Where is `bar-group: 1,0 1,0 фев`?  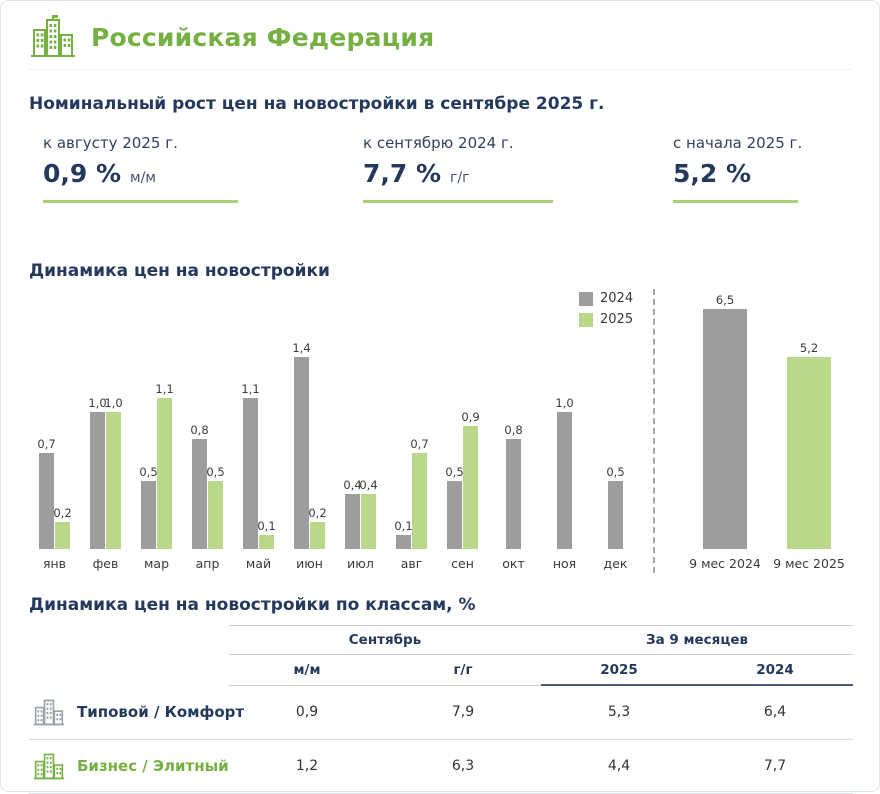
bar-group: 1,0 1,0 фев is located at coordinates (105, 453).